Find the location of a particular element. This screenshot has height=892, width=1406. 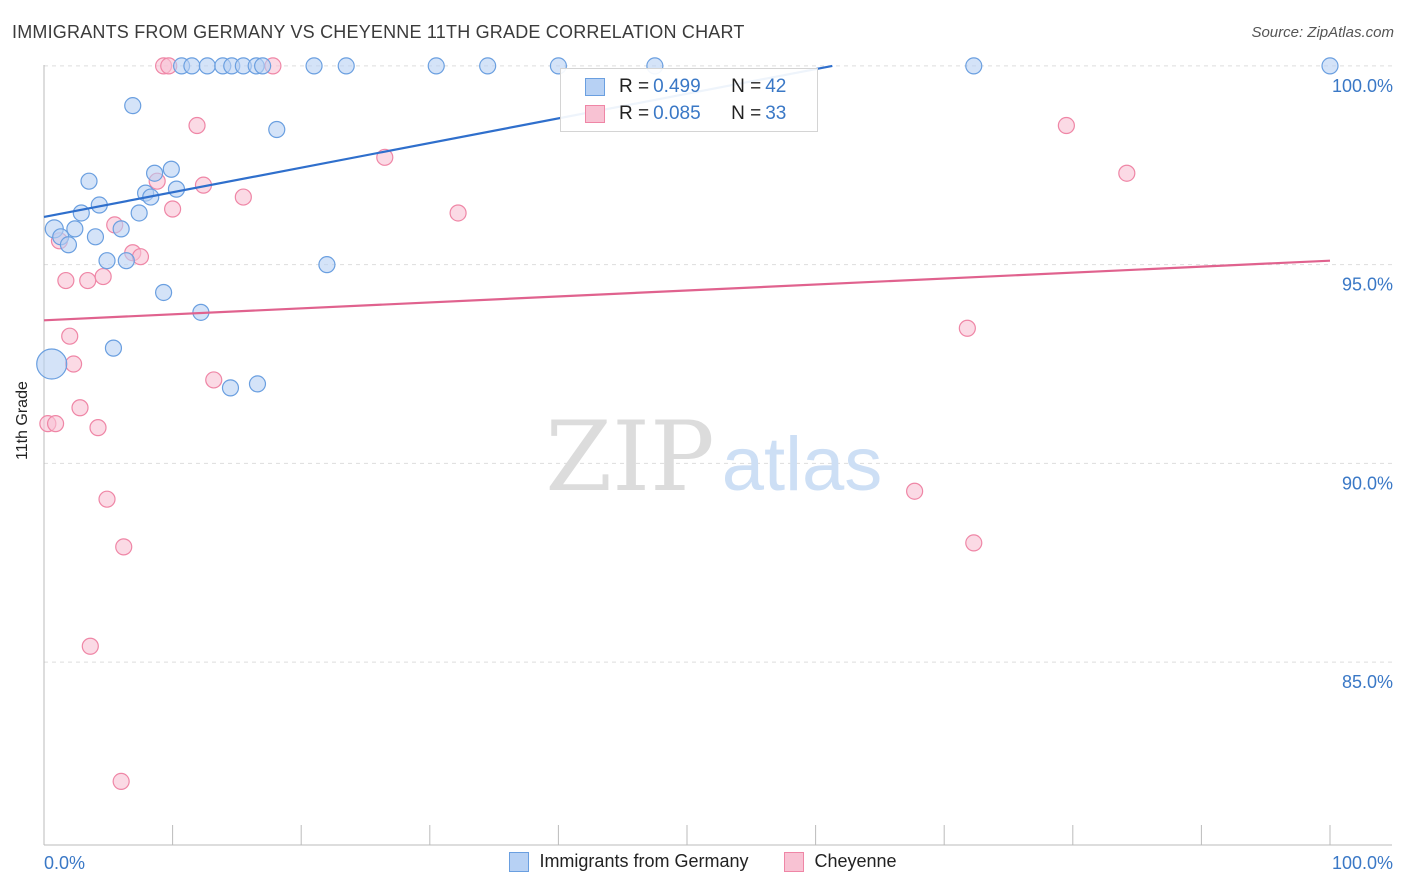

y-axis-label: 11th Grade is located at coordinates (22, 420).